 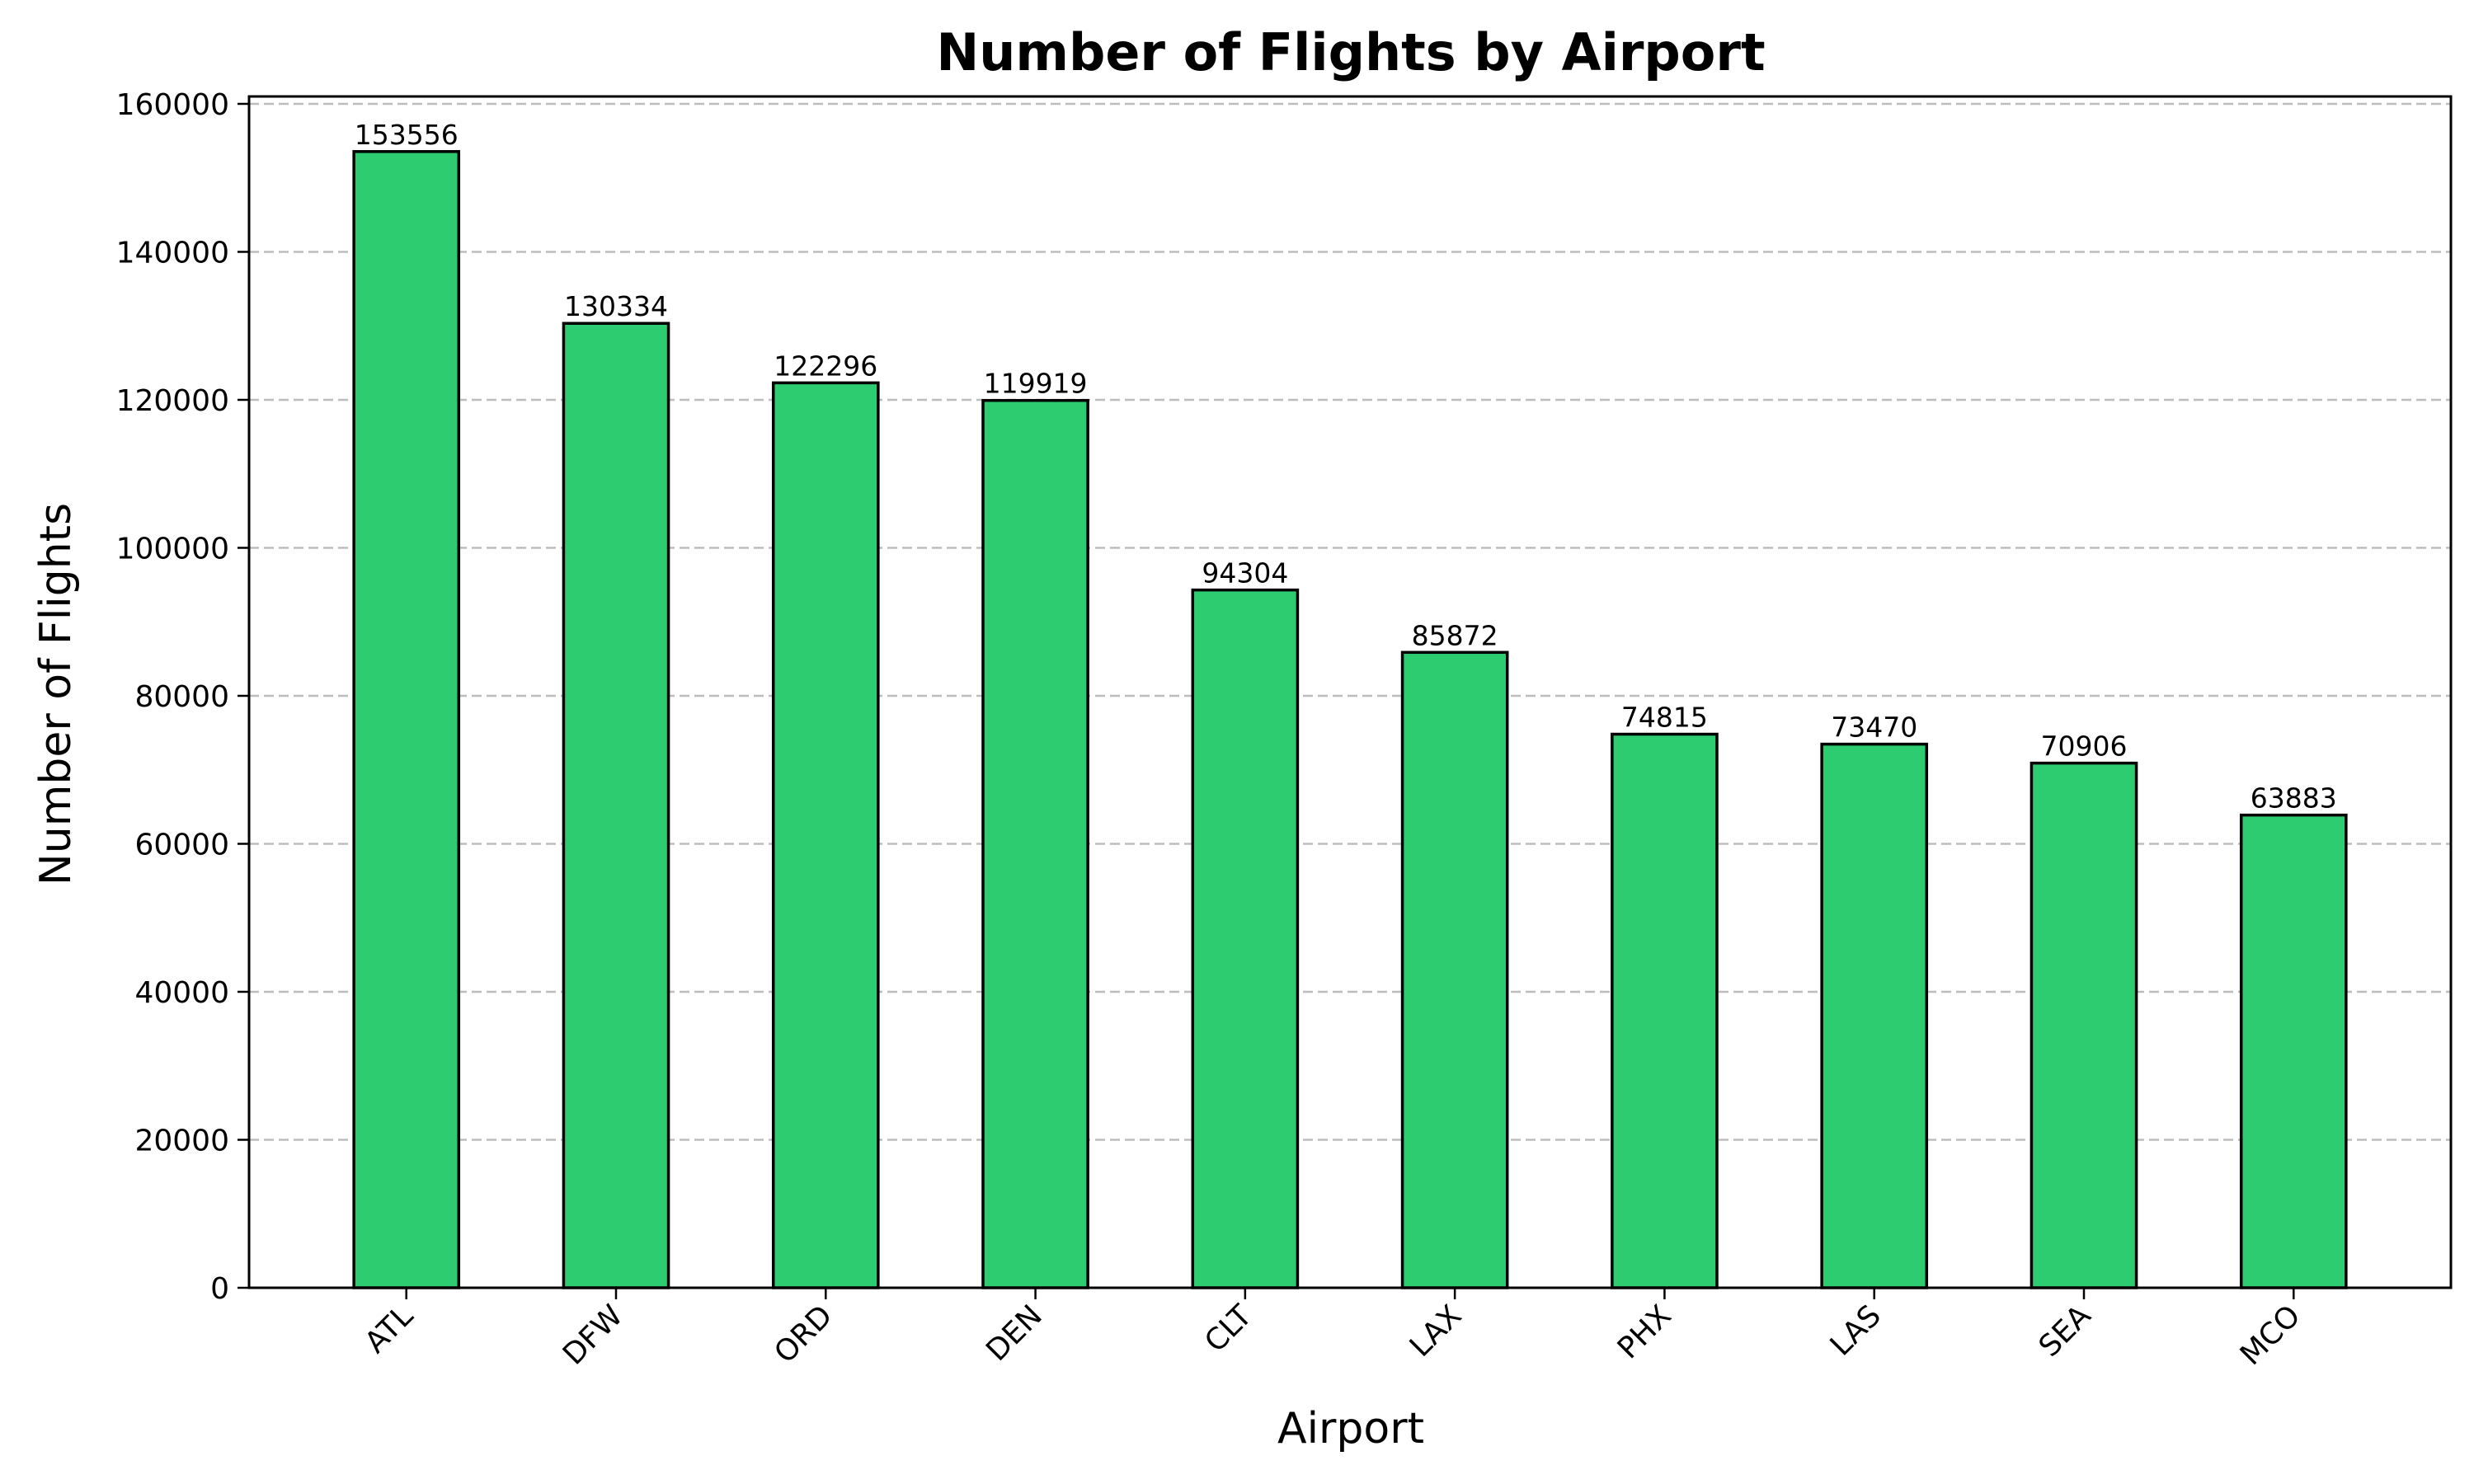 I want to click on x-tick-label-ord: ORD, so click(x=803, y=1333).